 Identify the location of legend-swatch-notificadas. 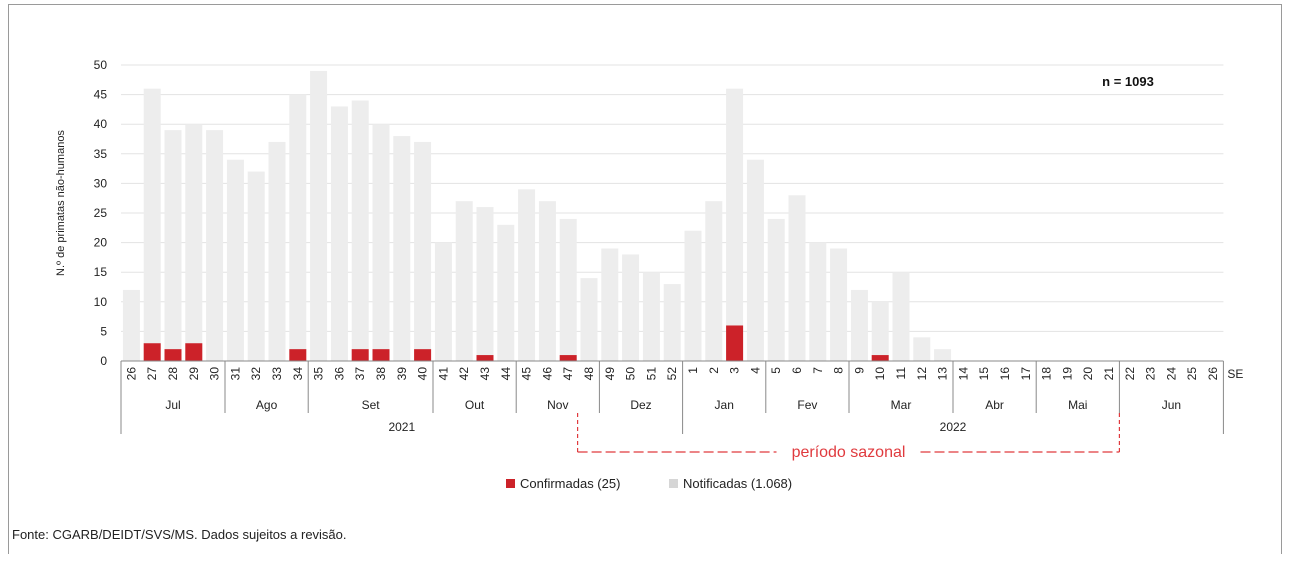
(673, 483).